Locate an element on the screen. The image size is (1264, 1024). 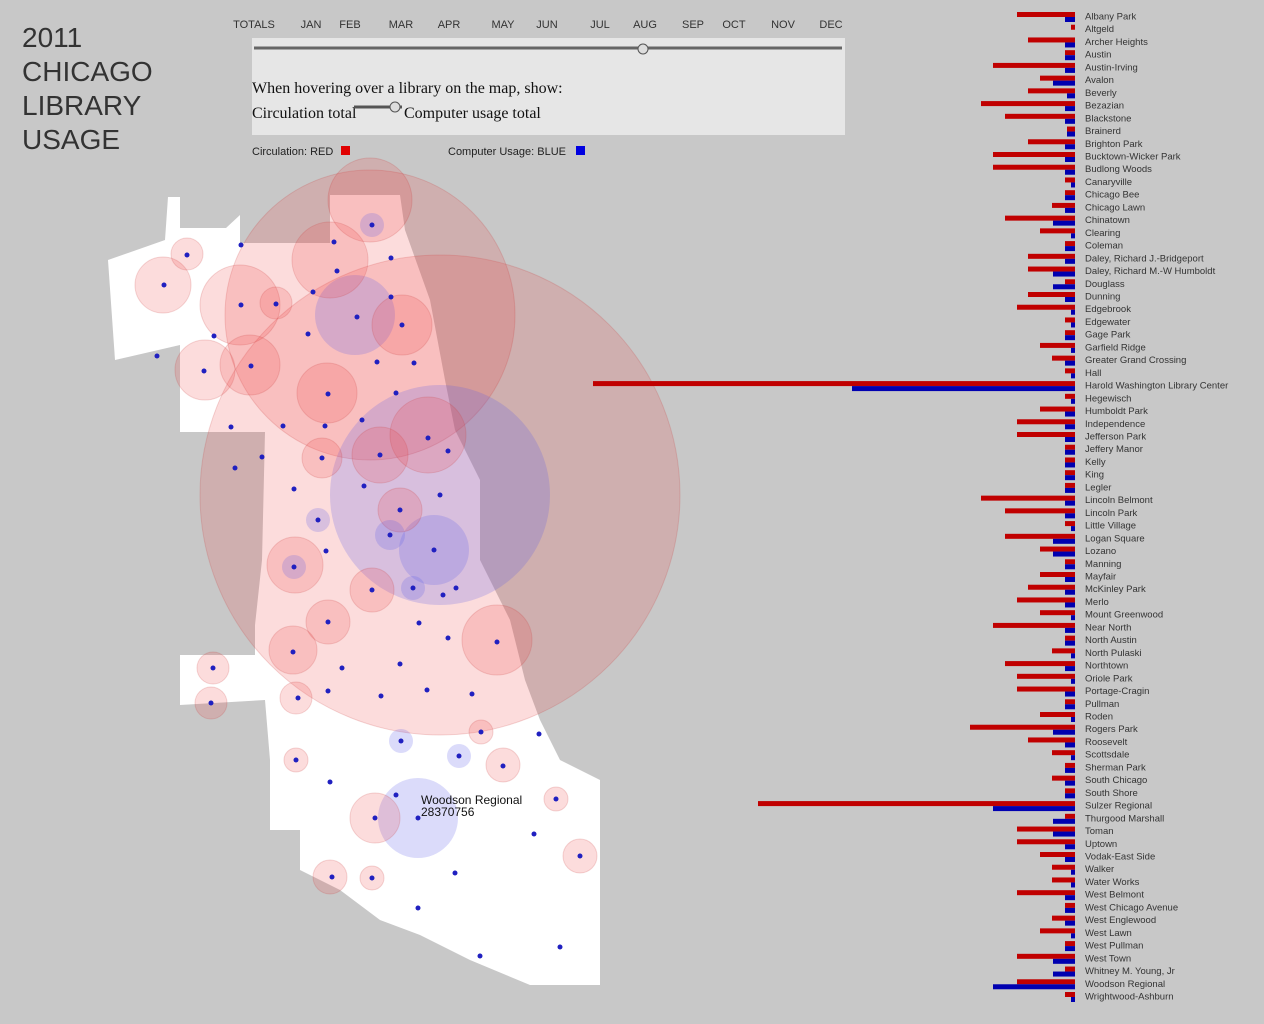
library-name: Hall is located at coordinates (1093, 373).